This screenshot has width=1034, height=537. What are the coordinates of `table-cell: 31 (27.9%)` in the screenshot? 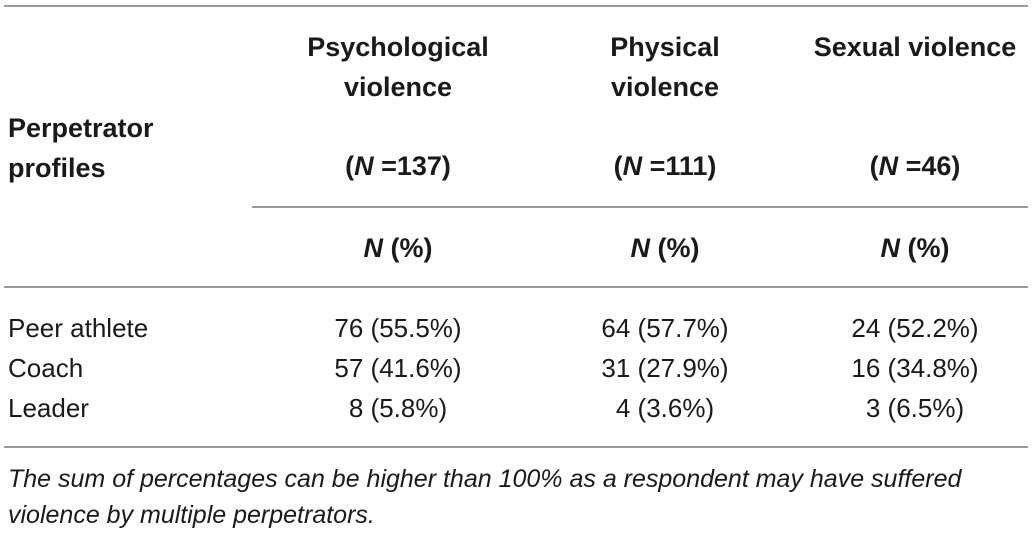 It's located at (665, 368).